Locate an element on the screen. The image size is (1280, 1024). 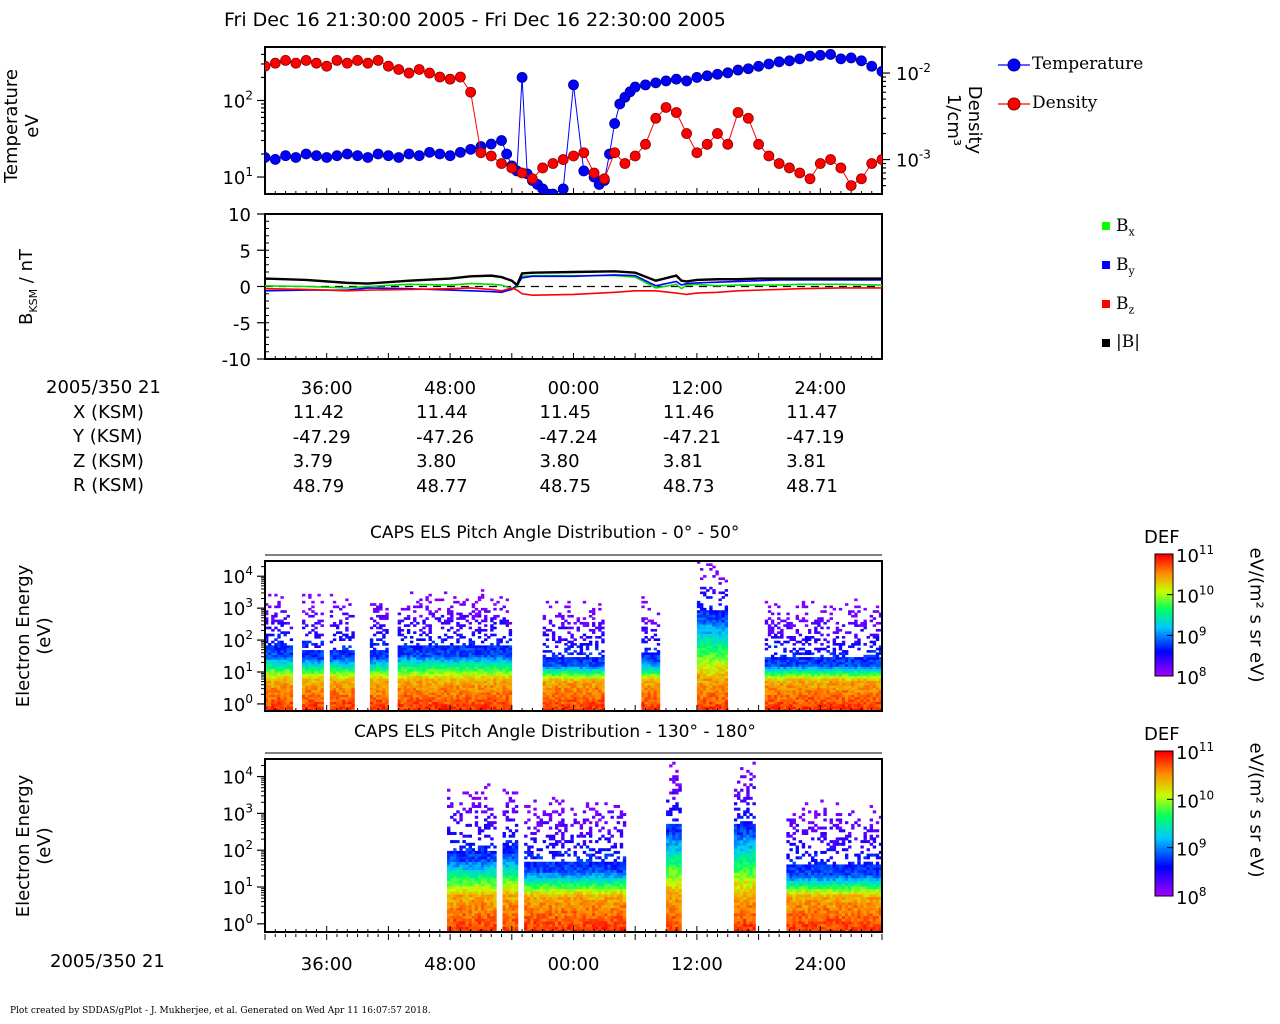
density-point is located at coordinates (522, 173).